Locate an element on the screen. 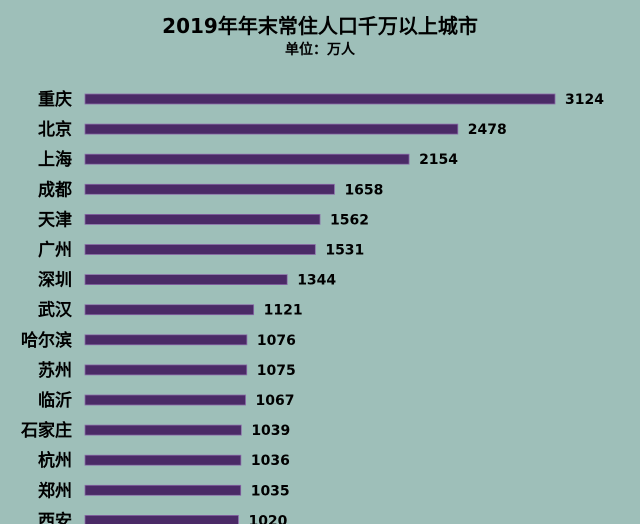 Image resolution: width=640 pixels, height=524 pixels. value-label: 1036 is located at coordinates (270, 461).